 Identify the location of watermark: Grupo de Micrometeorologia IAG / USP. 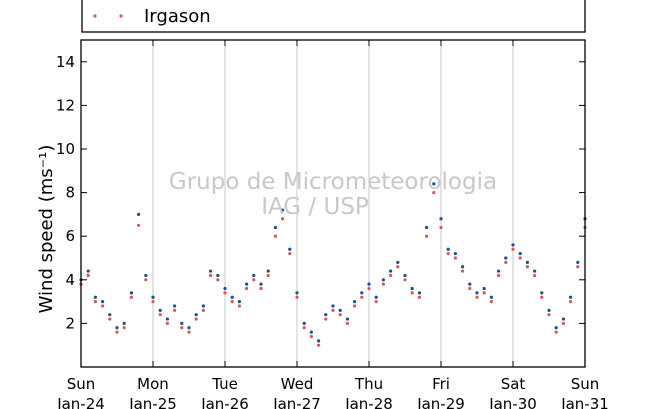
(333, 194).